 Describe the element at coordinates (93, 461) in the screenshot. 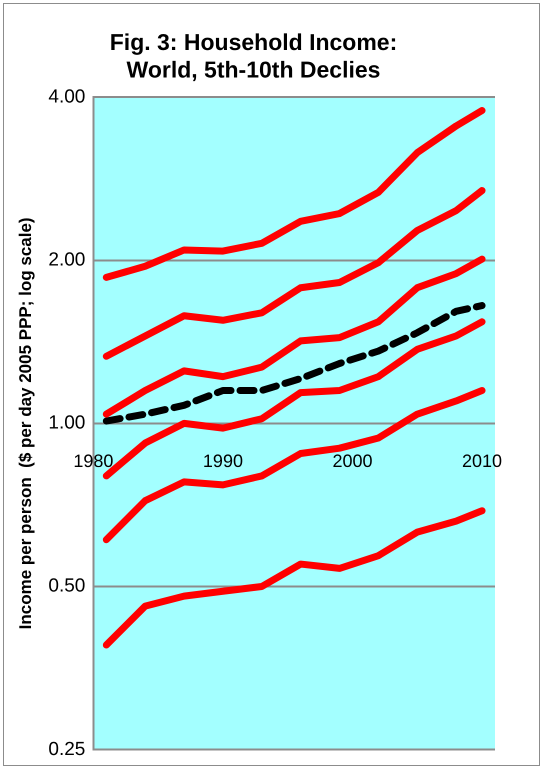

I see `x-tick-label: 1980` at that location.